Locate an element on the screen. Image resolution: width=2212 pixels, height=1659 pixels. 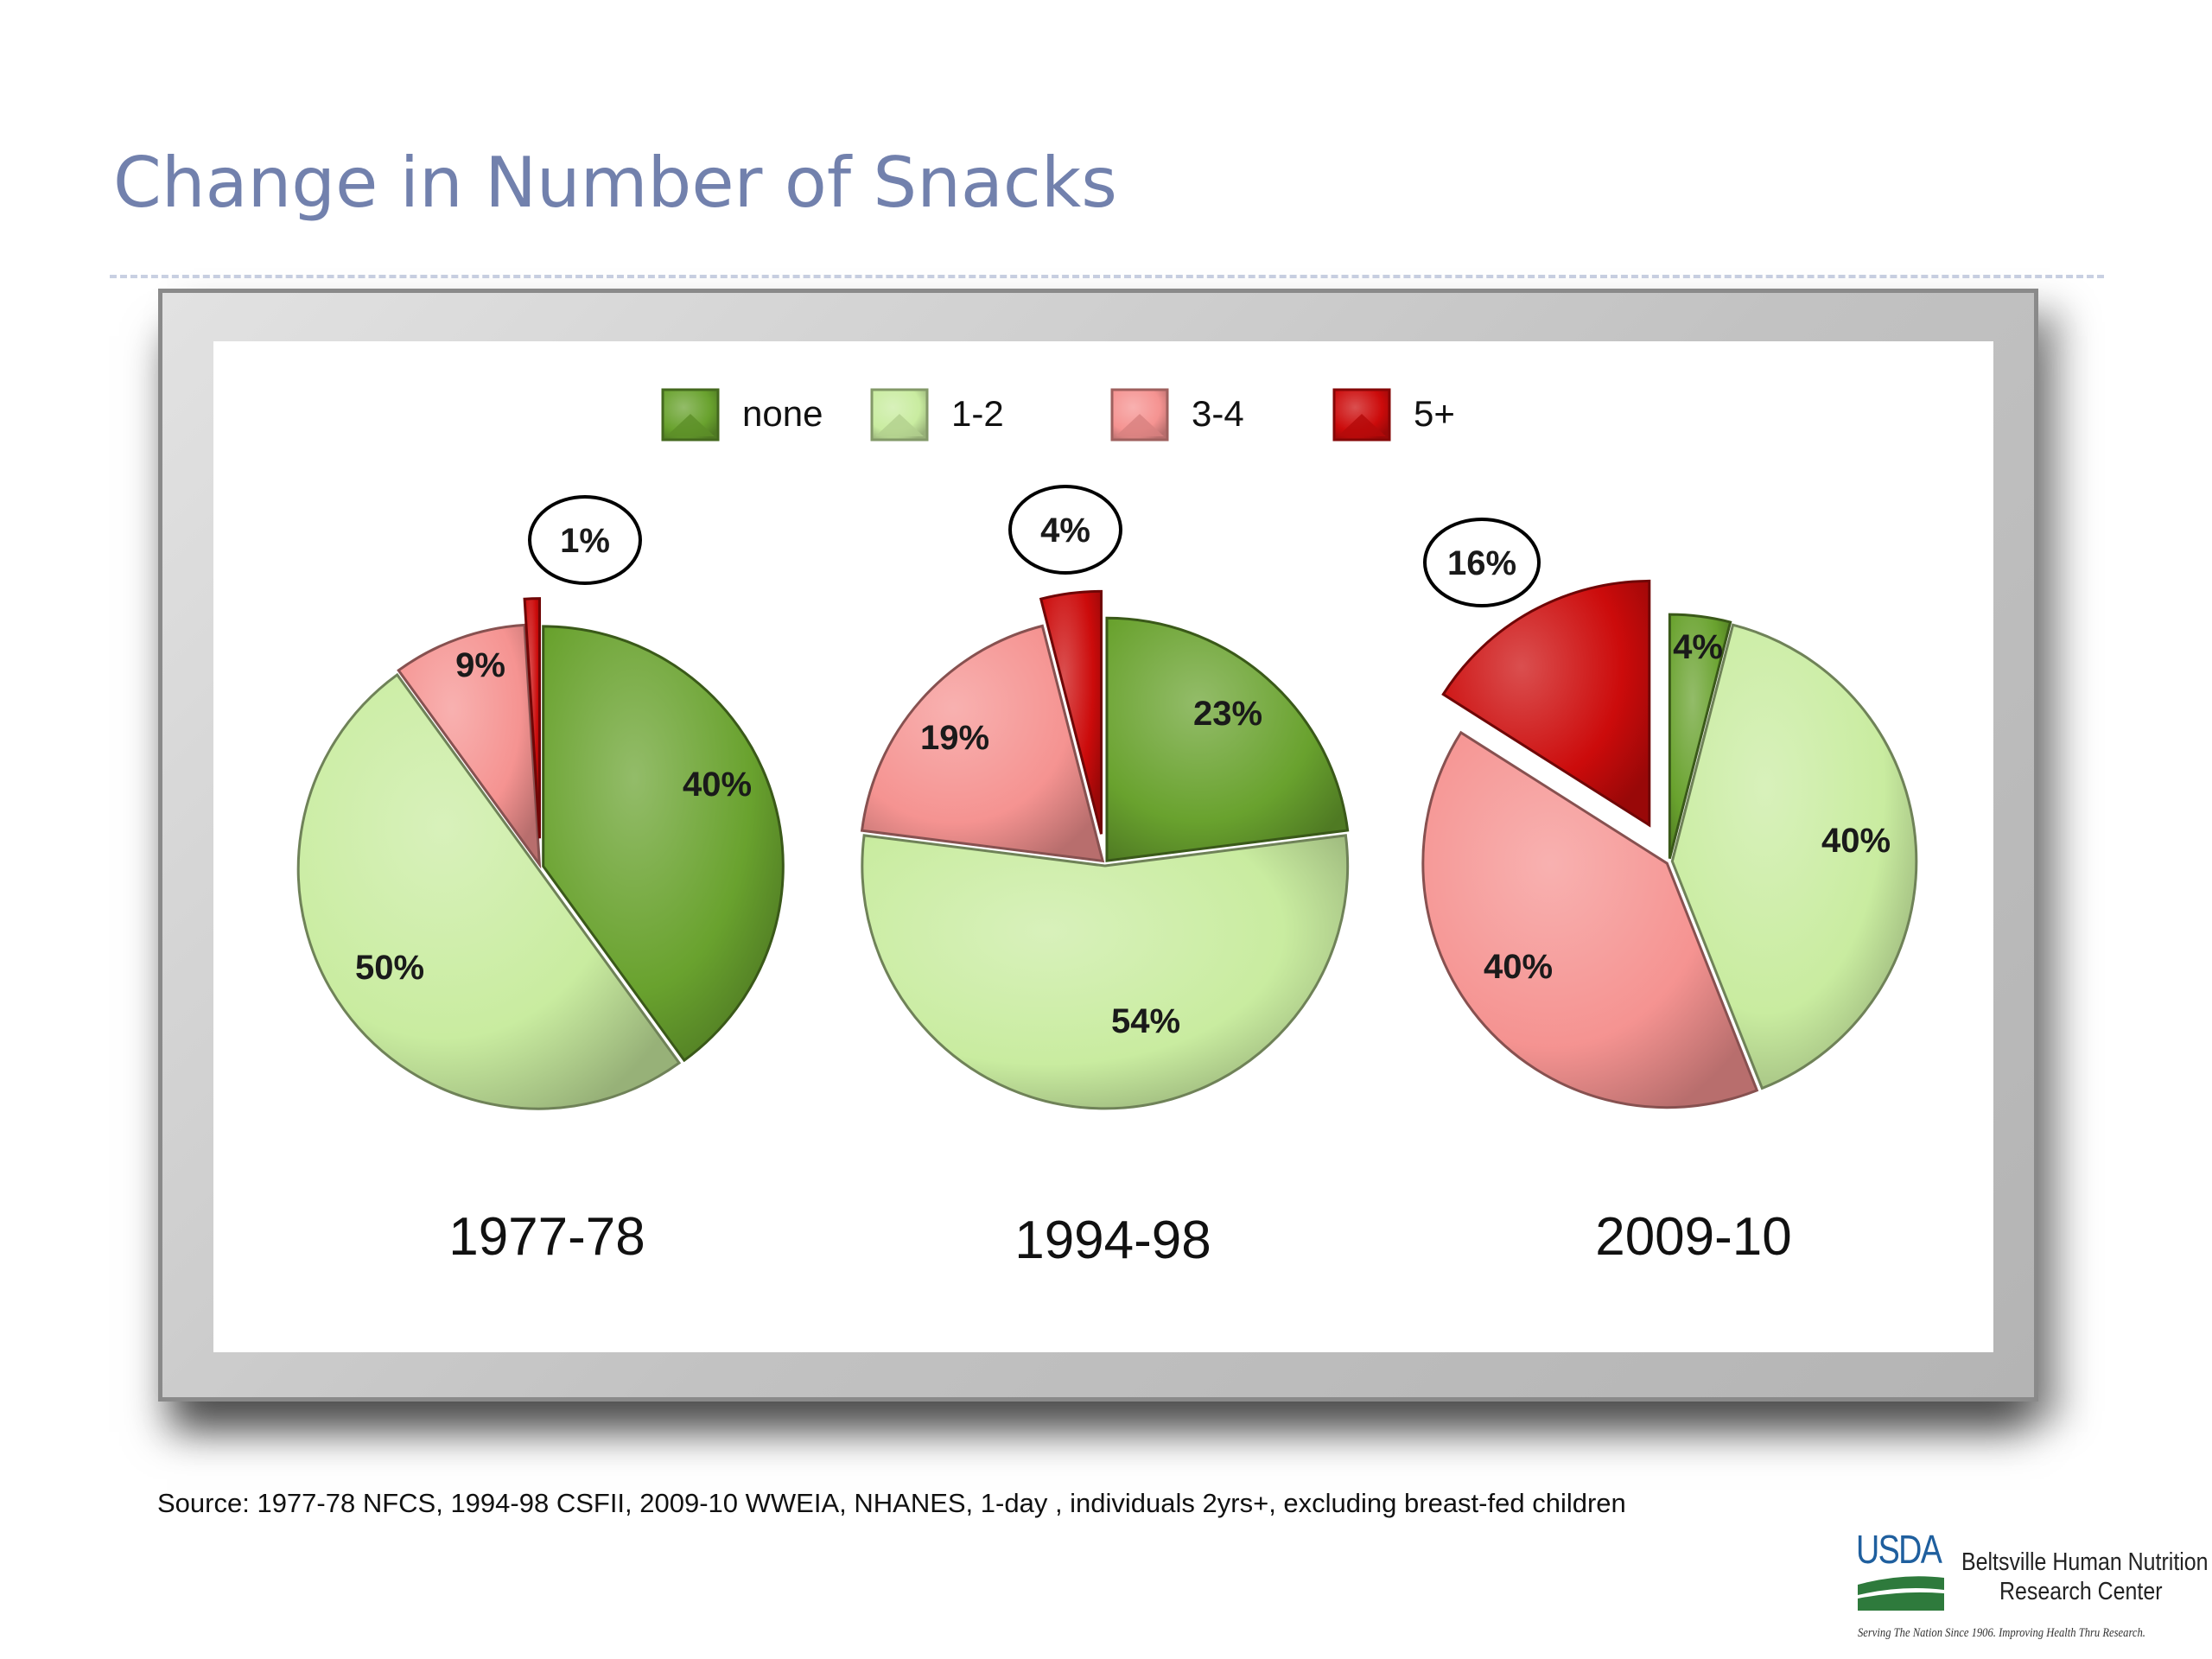
data-label-1994-98-3-4: 19% is located at coordinates (955, 738).